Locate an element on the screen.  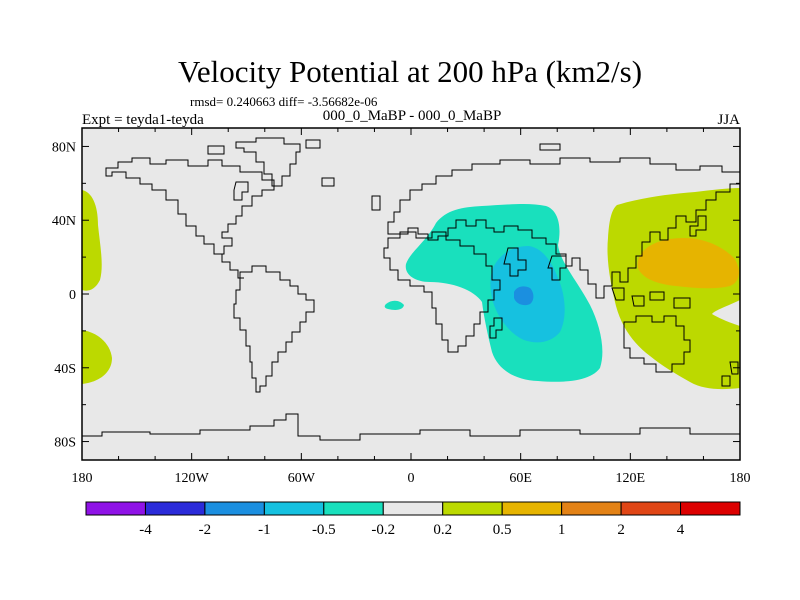
colorbar-label-1: -2 is located at coordinates (205, 530).